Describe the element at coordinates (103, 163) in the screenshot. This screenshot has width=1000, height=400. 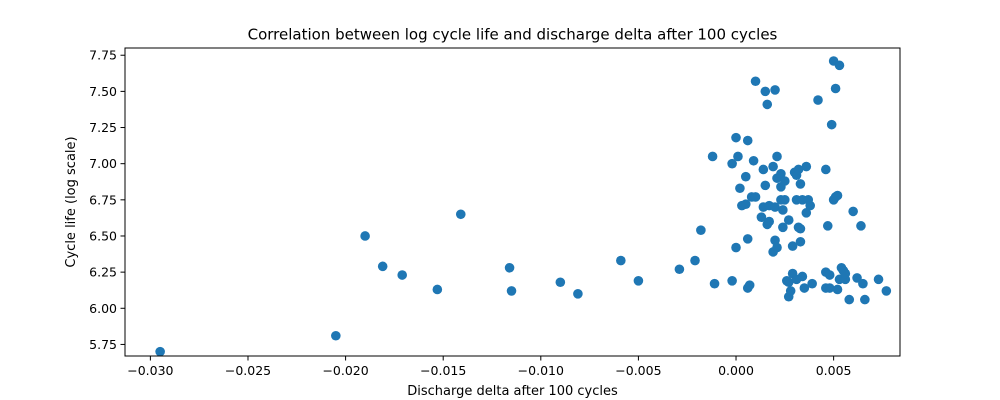
I see `y-tick-label-5: 7.00` at that location.